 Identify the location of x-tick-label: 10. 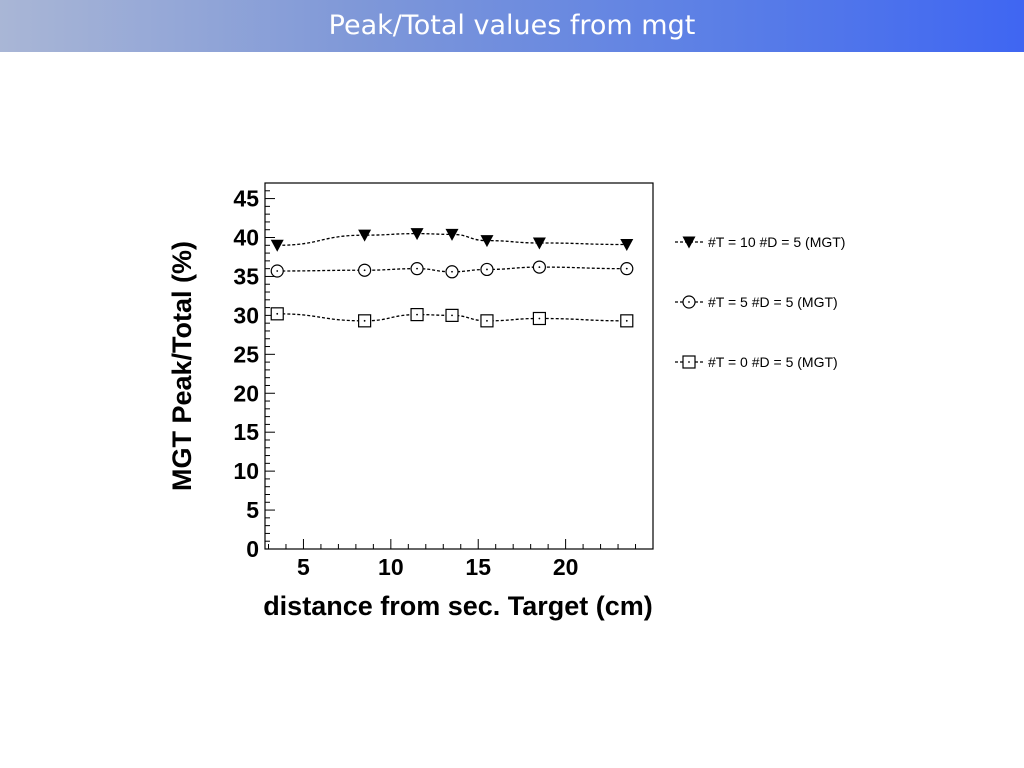
(391, 567).